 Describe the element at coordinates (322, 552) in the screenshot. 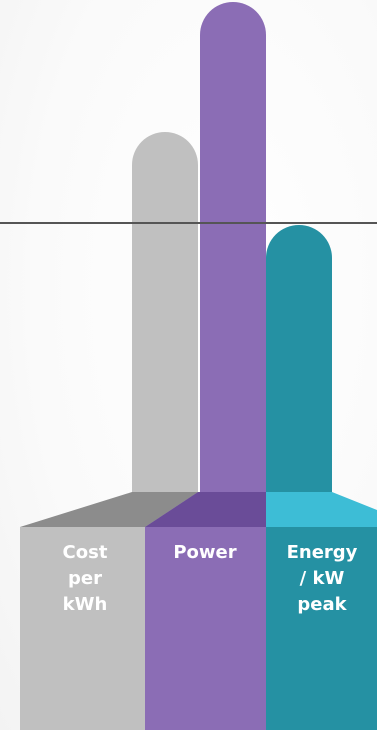

I see `label-line: Energy` at that location.